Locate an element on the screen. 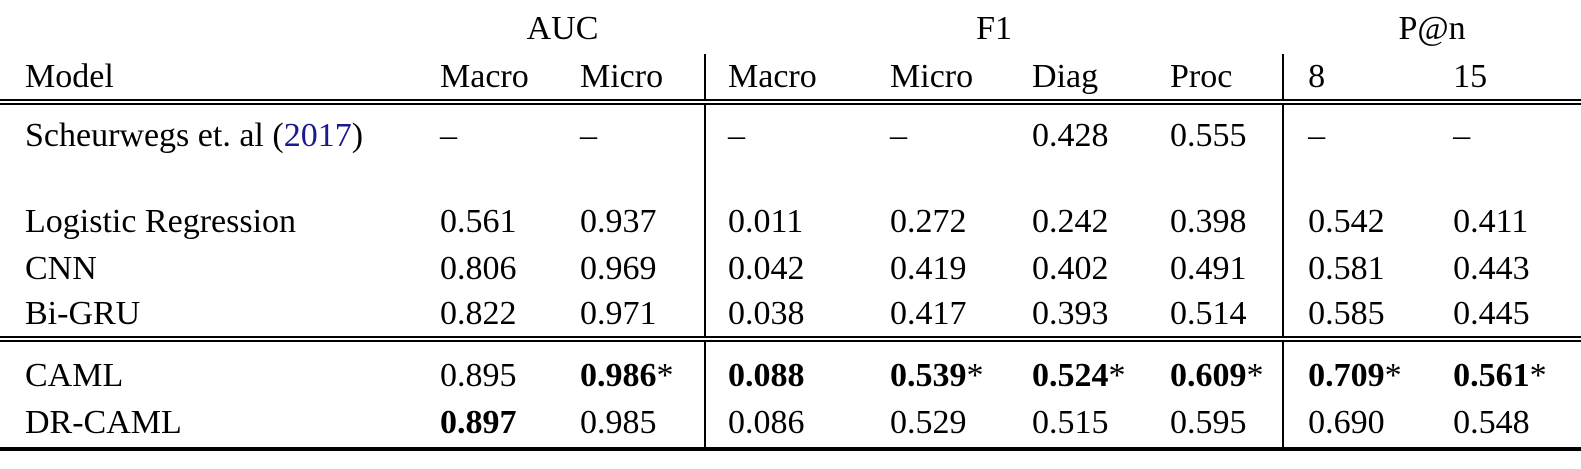 This screenshot has width=1581, height=469. cell-caml-f1-diag: 0.524* is located at coordinates (1079, 375).